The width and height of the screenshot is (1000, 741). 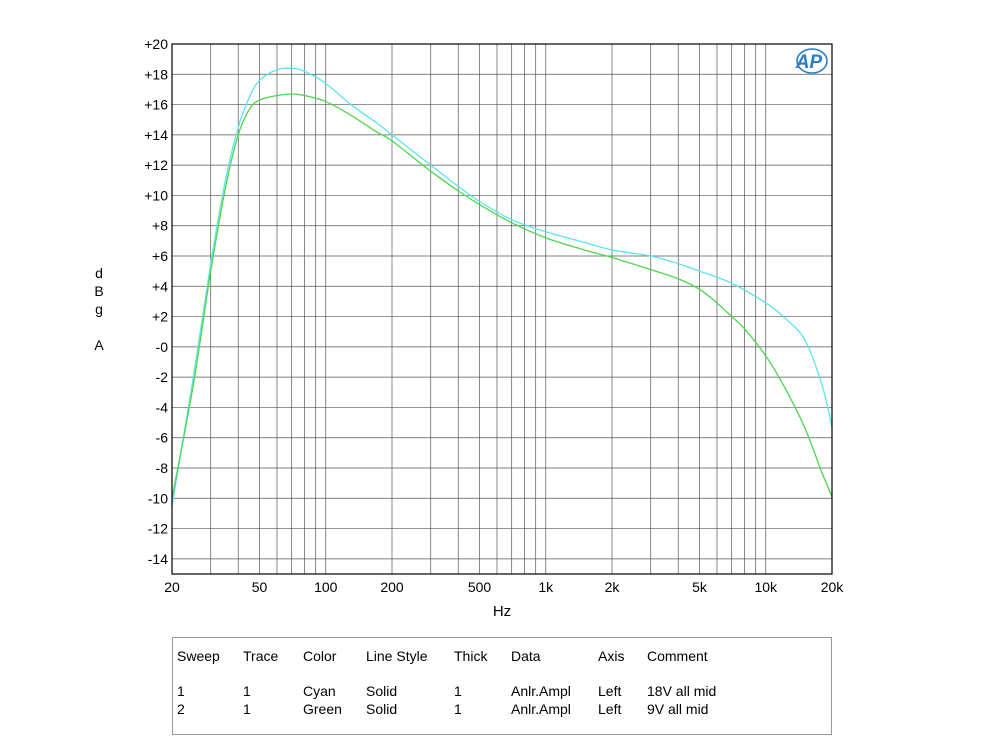 What do you see at coordinates (611, 656) in the screenshot?
I see `legend-header-axis: Axis` at bounding box center [611, 656].